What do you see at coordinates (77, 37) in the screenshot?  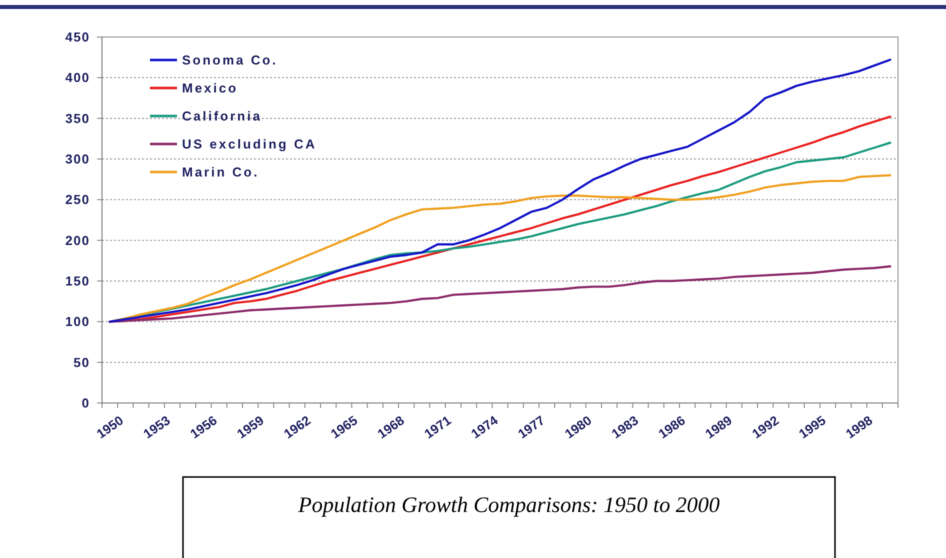 I see `y-tick-label: 450` at bounding box center [77, 37].